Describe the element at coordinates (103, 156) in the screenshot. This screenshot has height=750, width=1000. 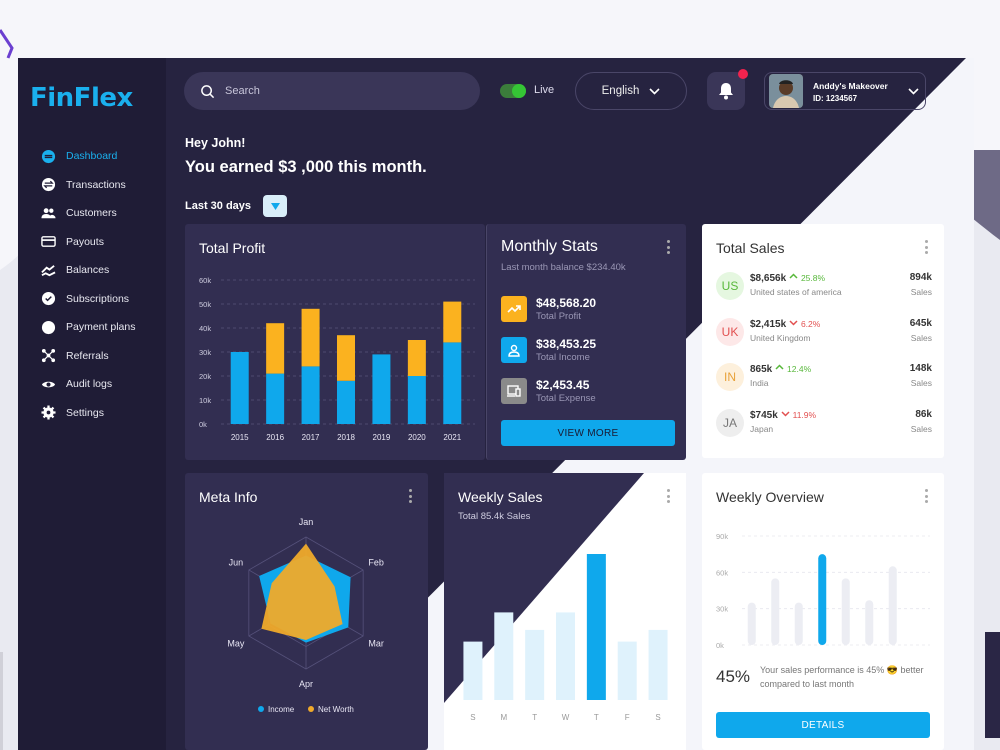
I see `sidebar-item-dashboard: Dashboard` at that location.